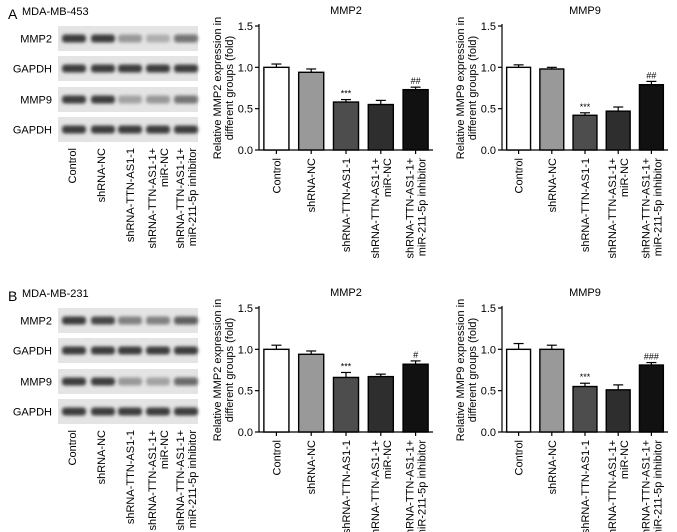 This screenshot has height=532, width=677. What do you see at coordinates (245, 68) in the screenshot?
I see `y-tick-label: 1.0` at bounding box center [245, 68].